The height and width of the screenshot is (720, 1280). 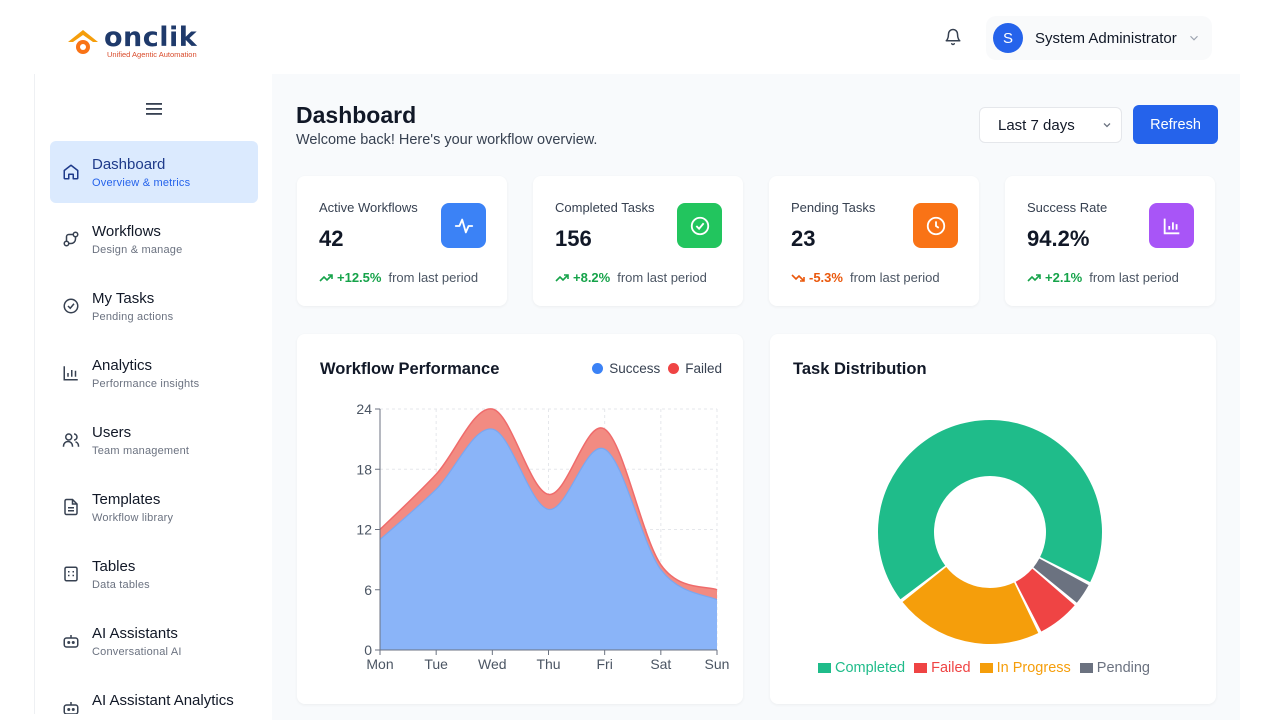 What do you see at coordinates (436, 664) in the screenshot?
I see `x-tick-label: Tue` at bounding box center [436, 664].